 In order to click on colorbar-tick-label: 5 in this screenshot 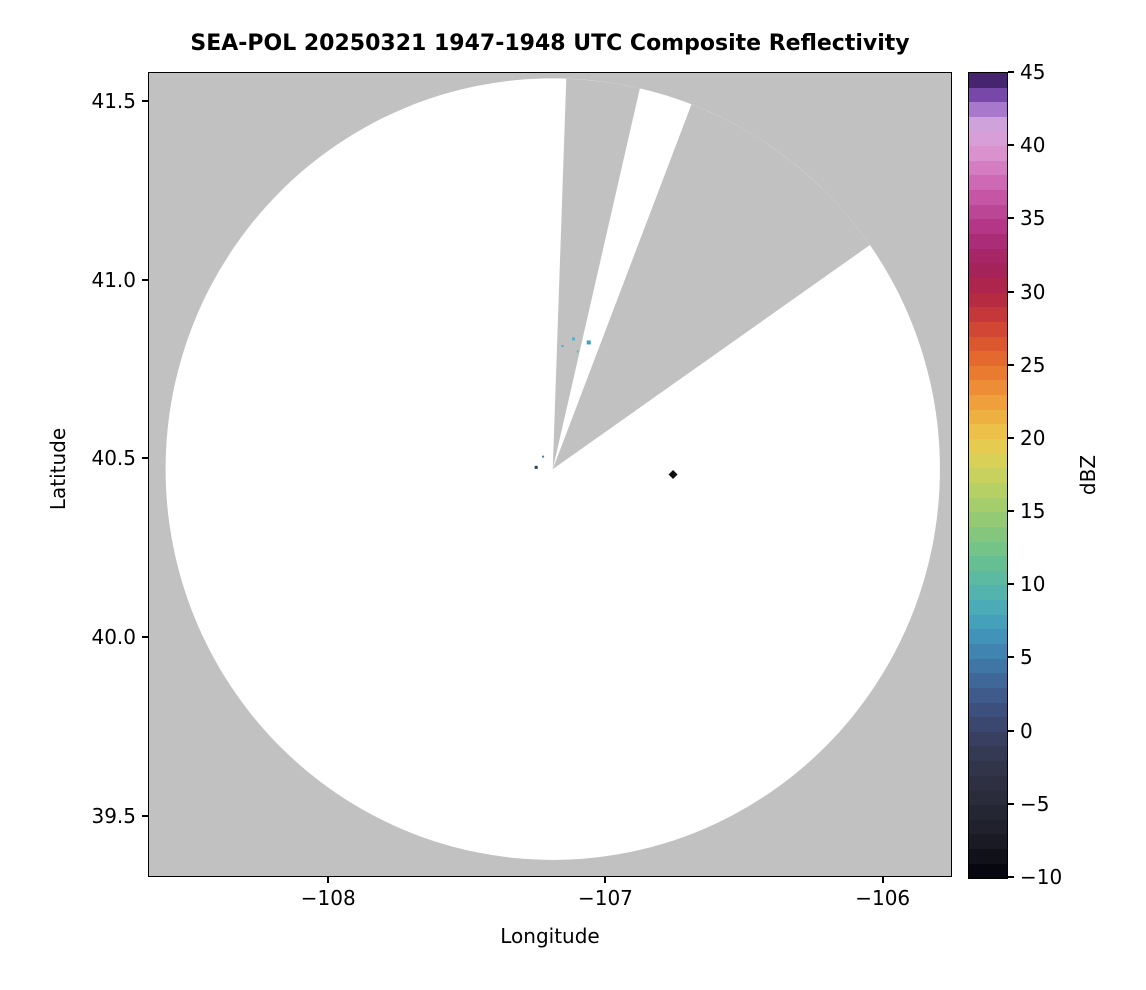, I will do `click(1026, 657)`.